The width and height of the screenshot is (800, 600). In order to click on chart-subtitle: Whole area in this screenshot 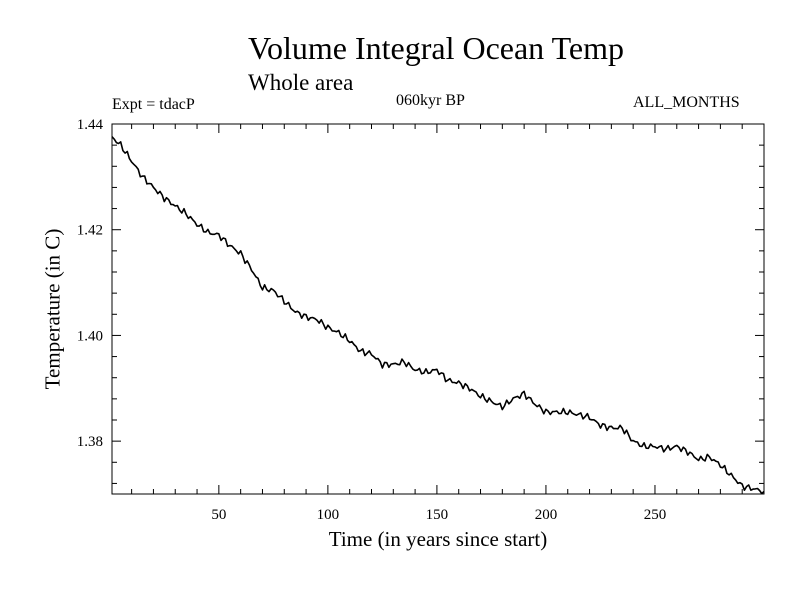, I will do `click(301, 82)`.